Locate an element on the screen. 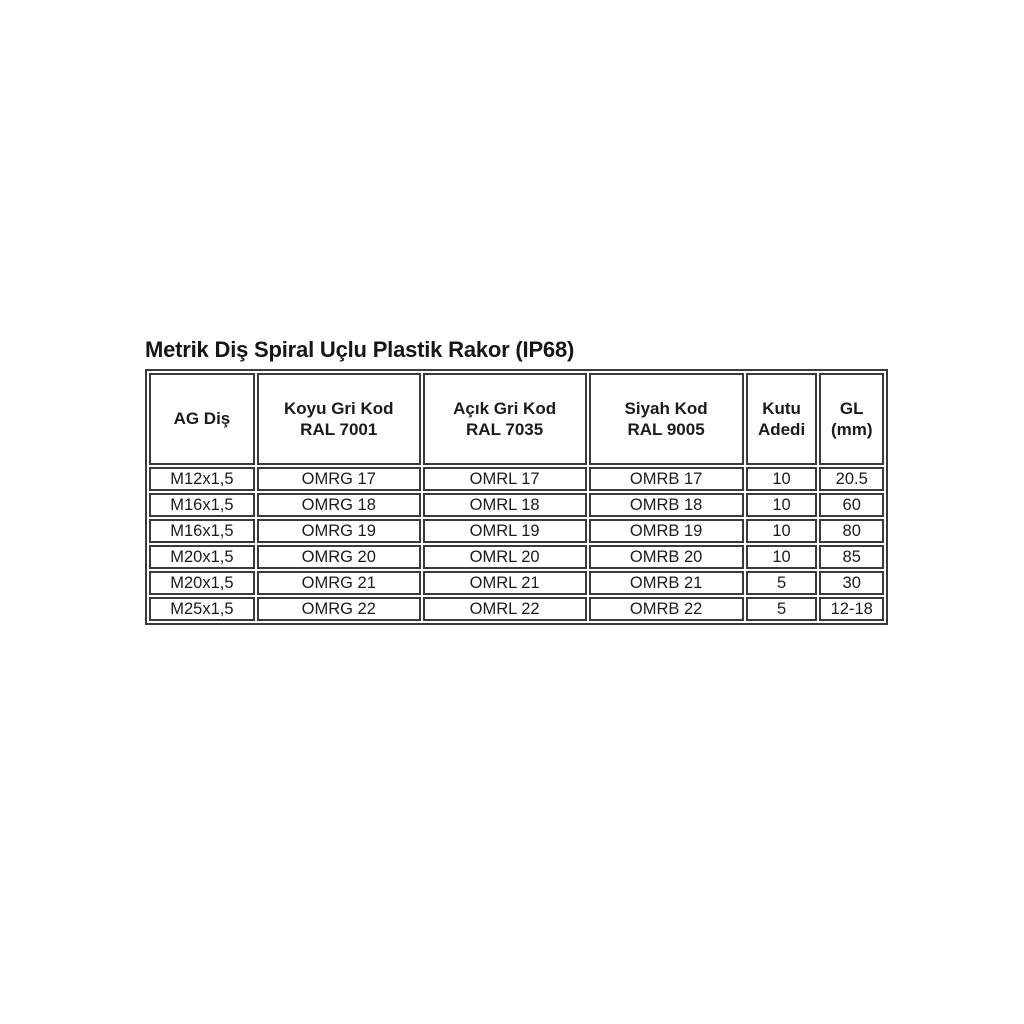  table-row: M12x1,5 OMRG 17 OMRL 17 OMRB 17 10 20.5 is located at coordinates (516, 479).